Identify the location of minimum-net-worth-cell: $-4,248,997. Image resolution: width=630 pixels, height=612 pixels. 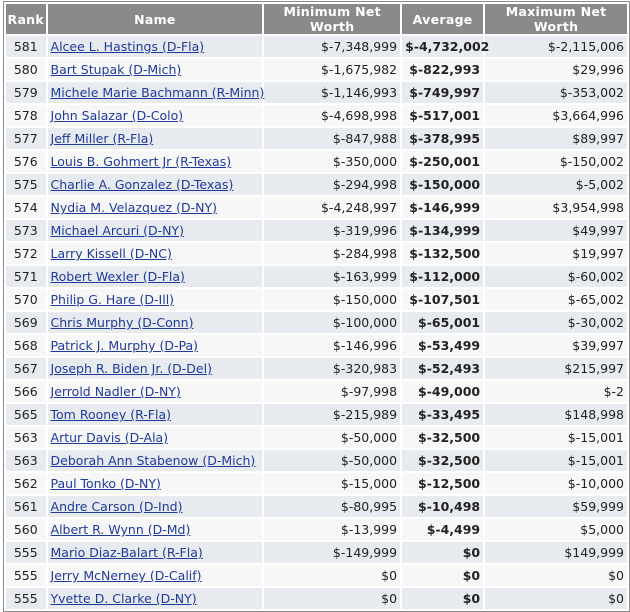
(332, 207).